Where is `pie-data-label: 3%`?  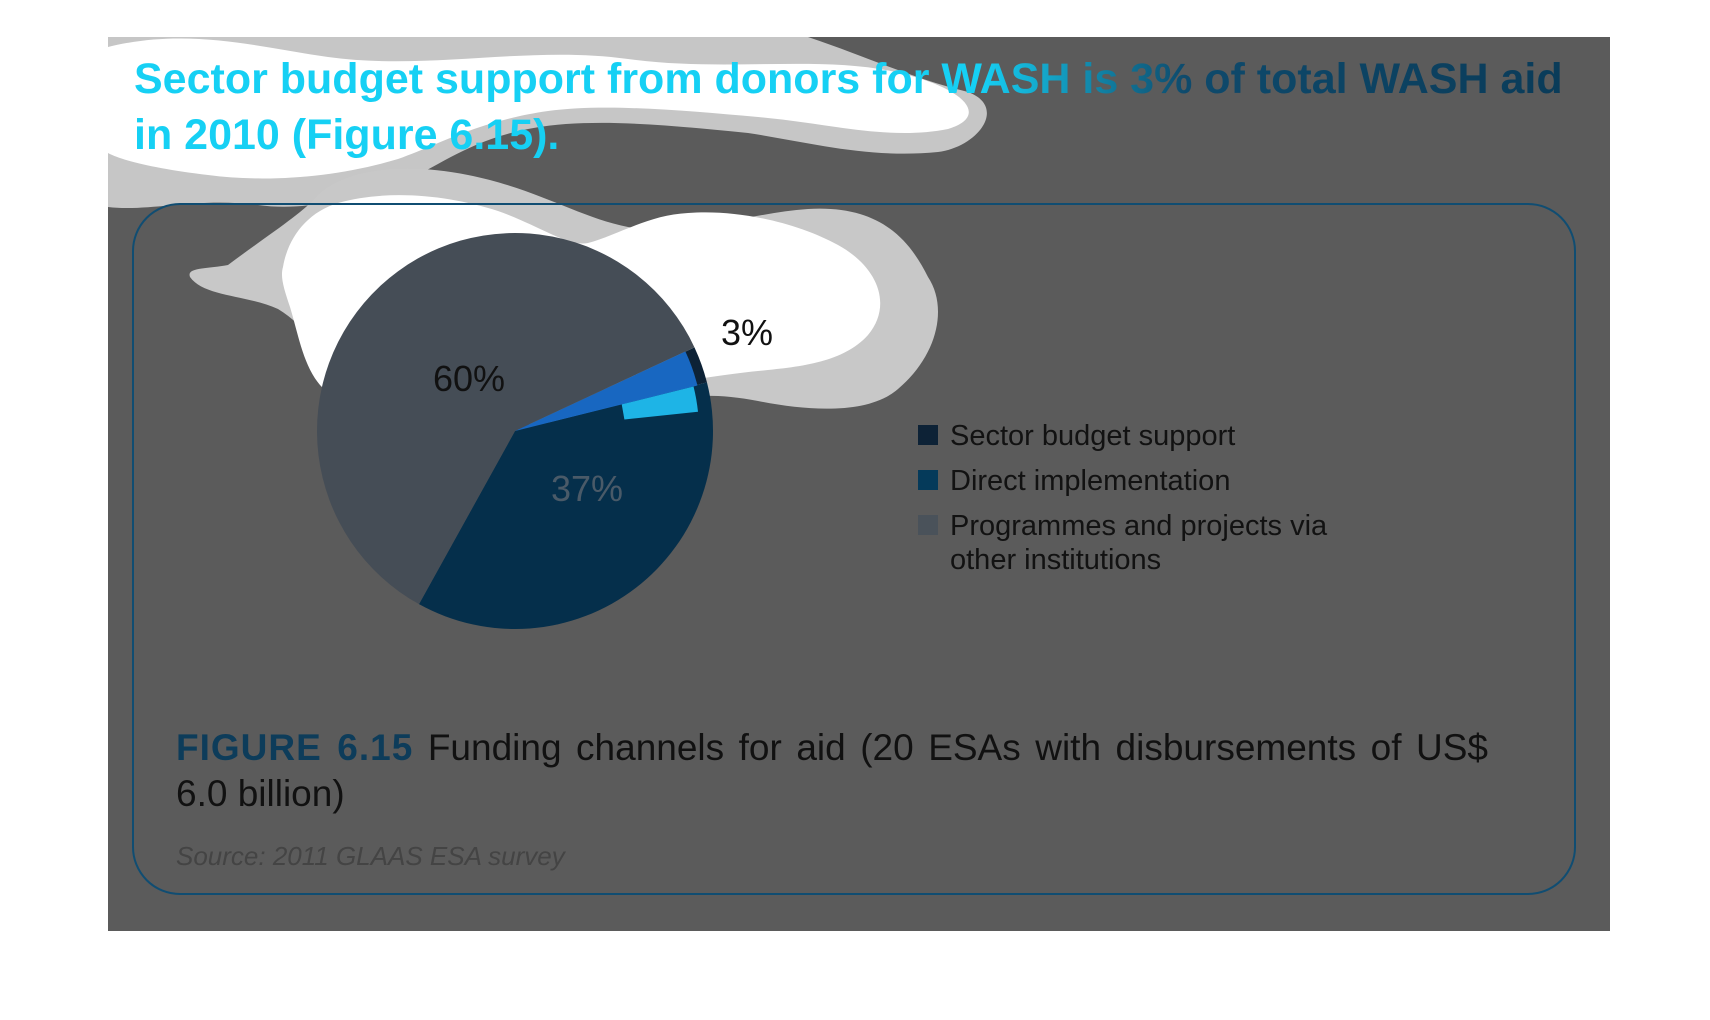
pie-data-label: 3% is located at coordinates (747, 332).